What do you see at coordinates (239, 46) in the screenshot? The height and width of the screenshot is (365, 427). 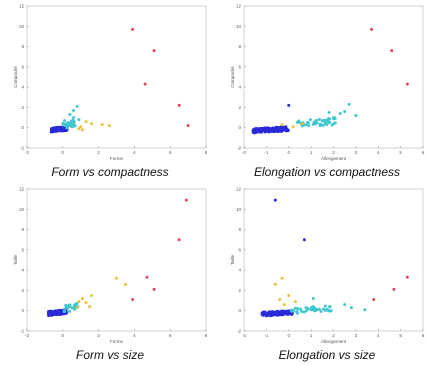 I see `y-tick-label: 8` at bounding box center [239, 46].